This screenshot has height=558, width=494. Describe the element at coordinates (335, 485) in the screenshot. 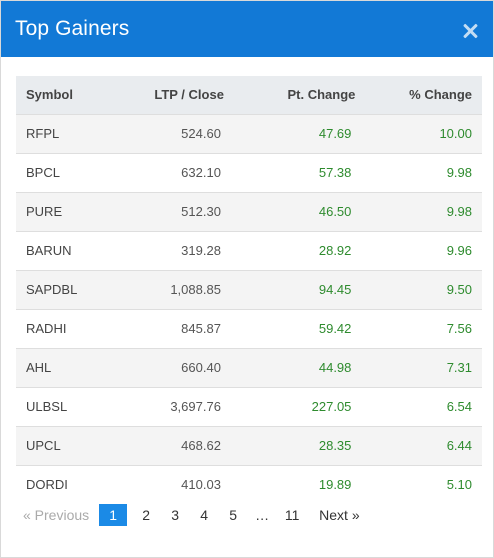

I see `pt-change-cell: 19.89` at that location.